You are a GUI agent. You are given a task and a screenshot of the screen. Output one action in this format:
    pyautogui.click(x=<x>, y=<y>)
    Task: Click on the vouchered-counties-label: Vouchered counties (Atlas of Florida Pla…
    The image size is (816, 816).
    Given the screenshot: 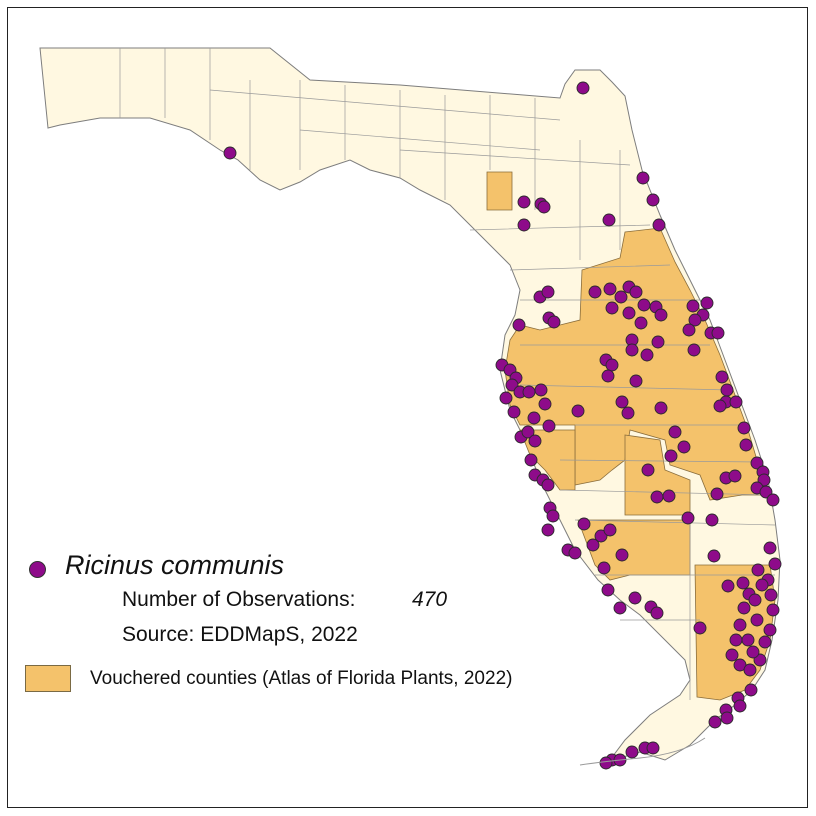 What is the action you would take?
    pyautogui.click(x=301, y=678)
    